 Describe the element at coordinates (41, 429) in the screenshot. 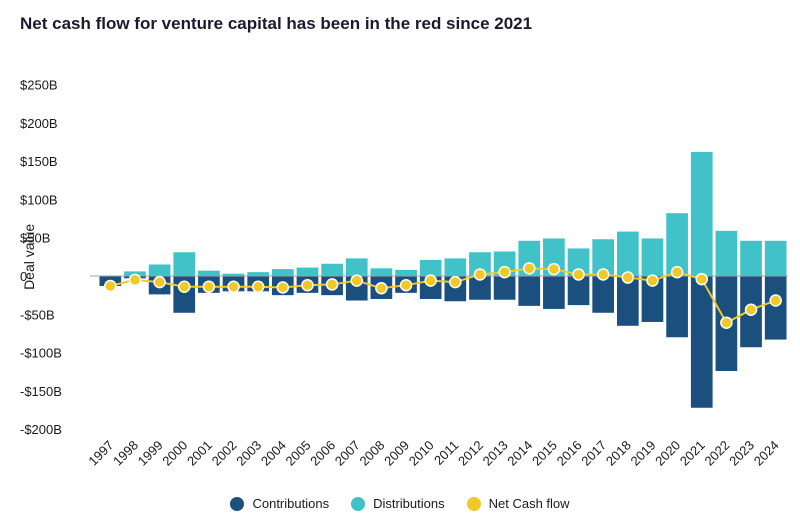

I see `y-tick-label: -$200B` at that location.